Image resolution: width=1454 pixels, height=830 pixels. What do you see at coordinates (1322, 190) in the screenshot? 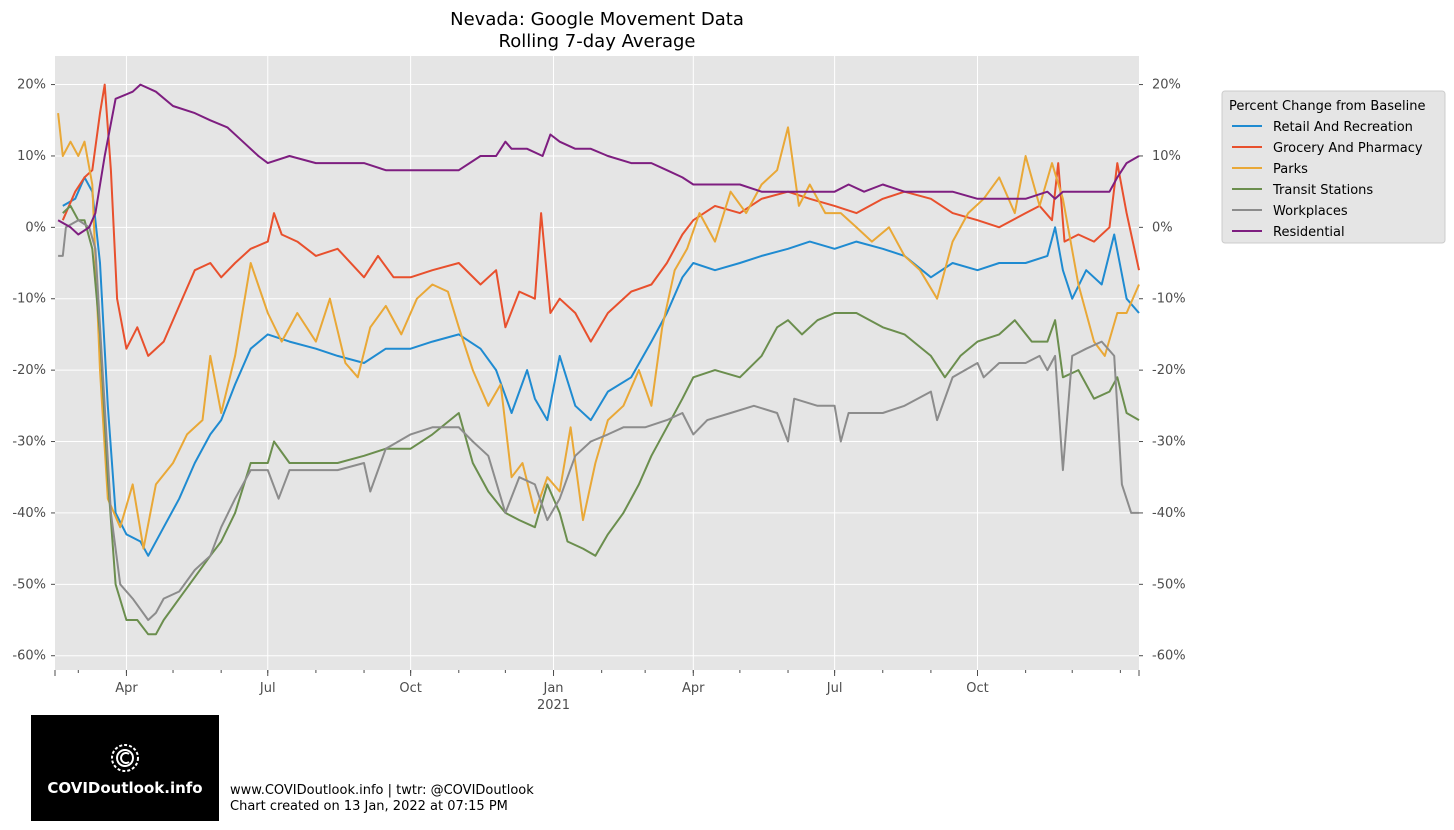
I see `legend-label: Transit Stations` at bounding box center [1322, 190].